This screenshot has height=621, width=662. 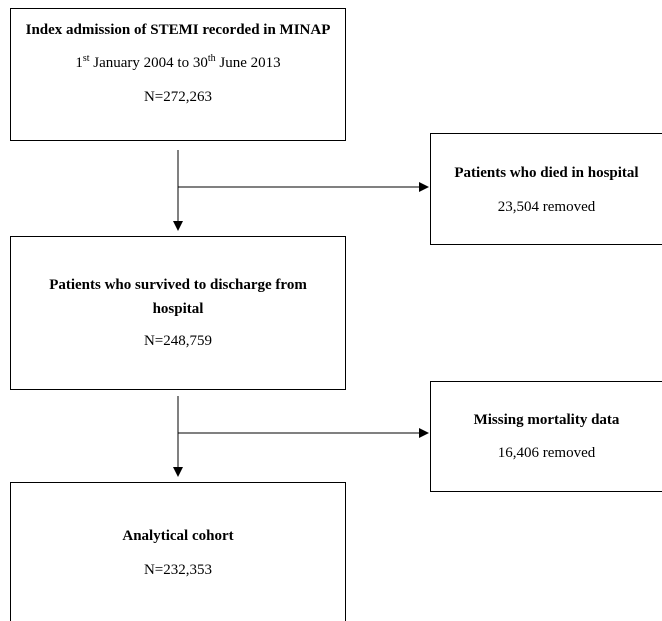 I want to click on count: N=232,353, so click(x=178, y=570).